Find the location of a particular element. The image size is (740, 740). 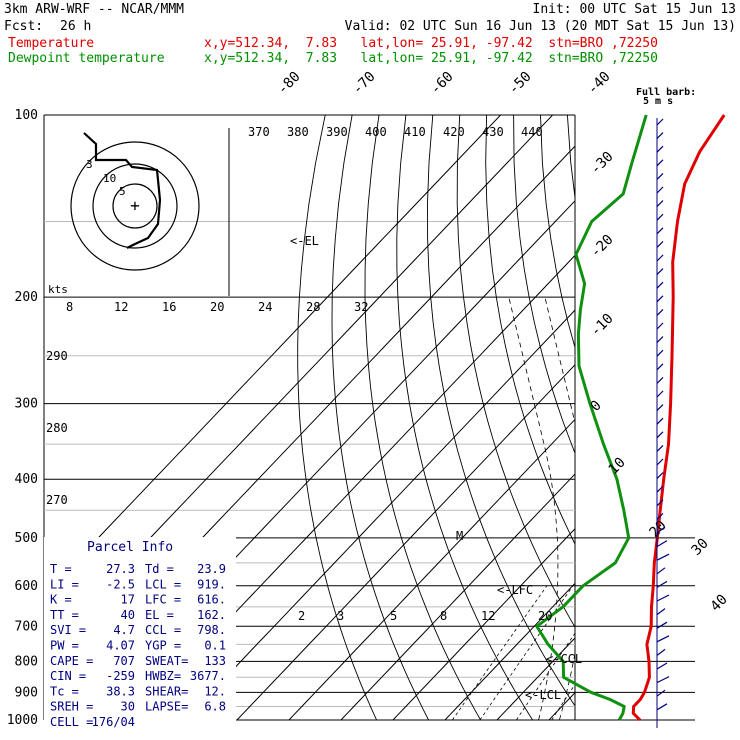

parcel-info-key: YGP = is located at coordinates (163, 646).